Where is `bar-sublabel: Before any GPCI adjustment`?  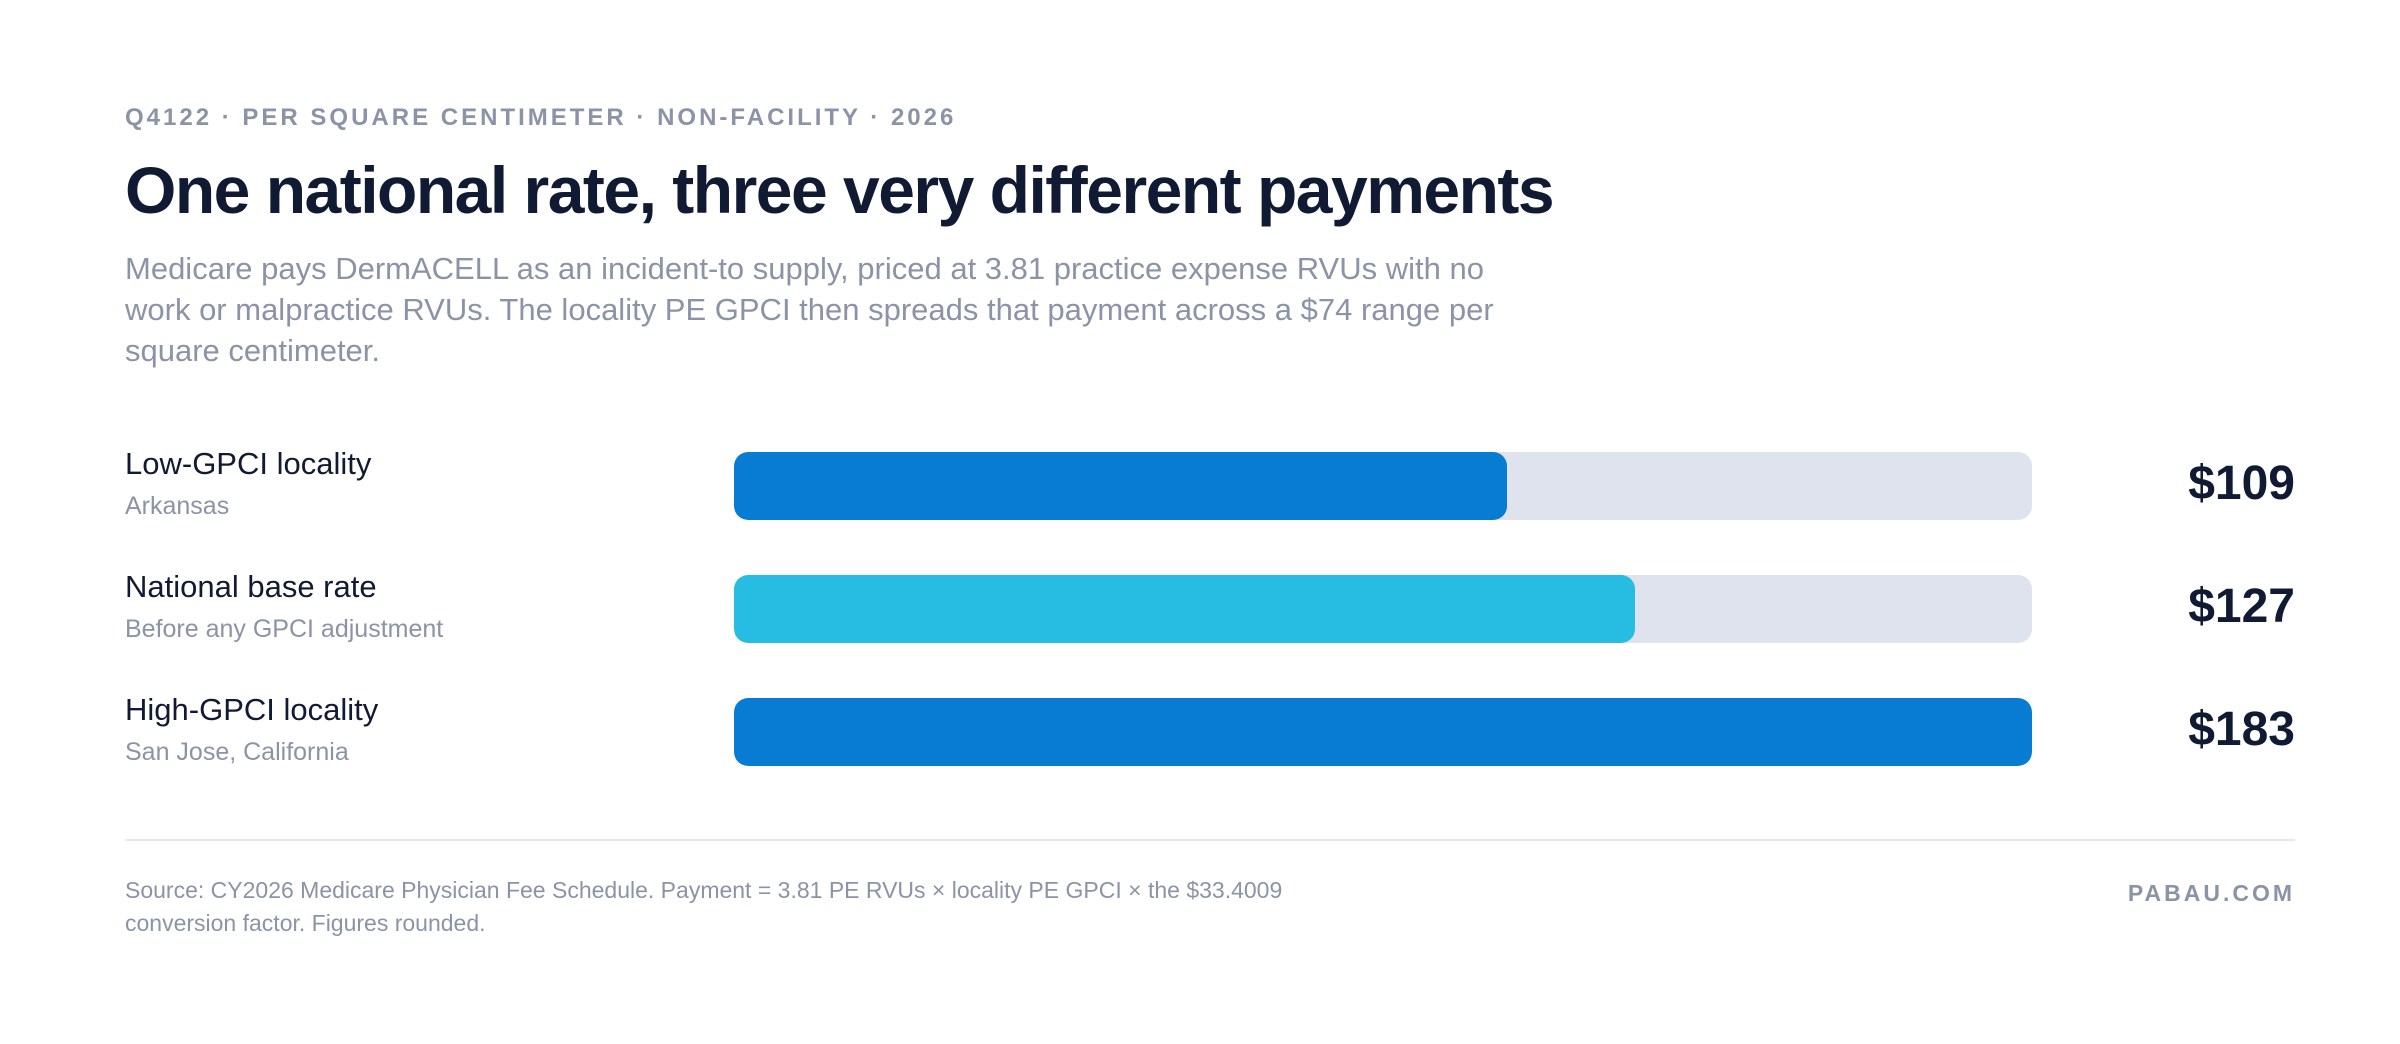 bar-sublabel: Before any GPCI adjustment is located at coordinates (284, 629).